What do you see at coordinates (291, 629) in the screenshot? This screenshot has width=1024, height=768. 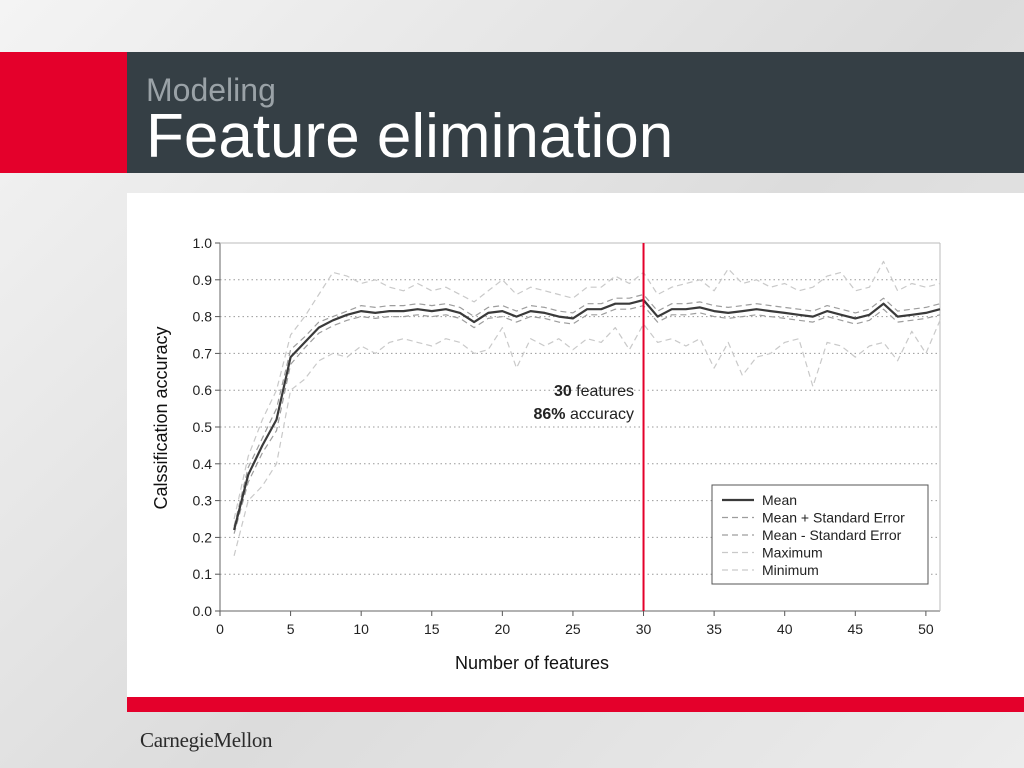 I see `x-tick-label: 5` at bounding box center [291, 629].